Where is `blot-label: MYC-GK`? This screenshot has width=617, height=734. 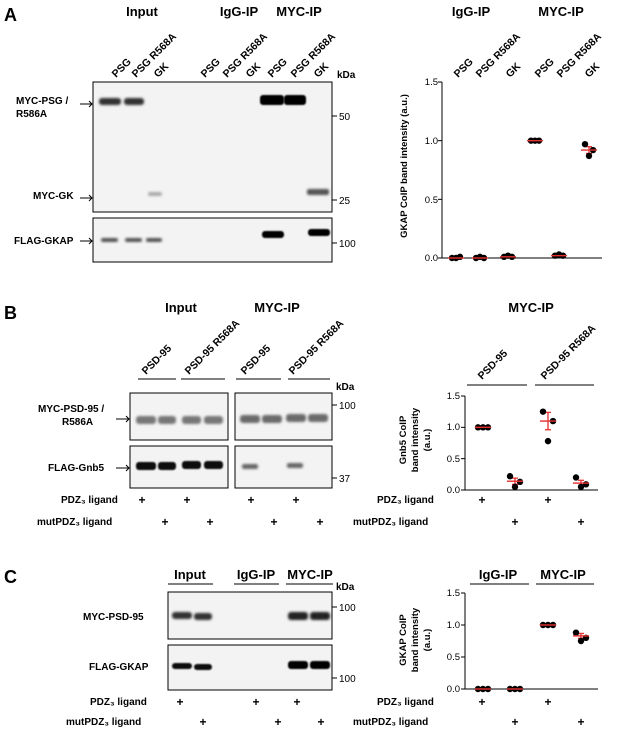 blot-label: MYC-GK is located at coordinates (53, 196).